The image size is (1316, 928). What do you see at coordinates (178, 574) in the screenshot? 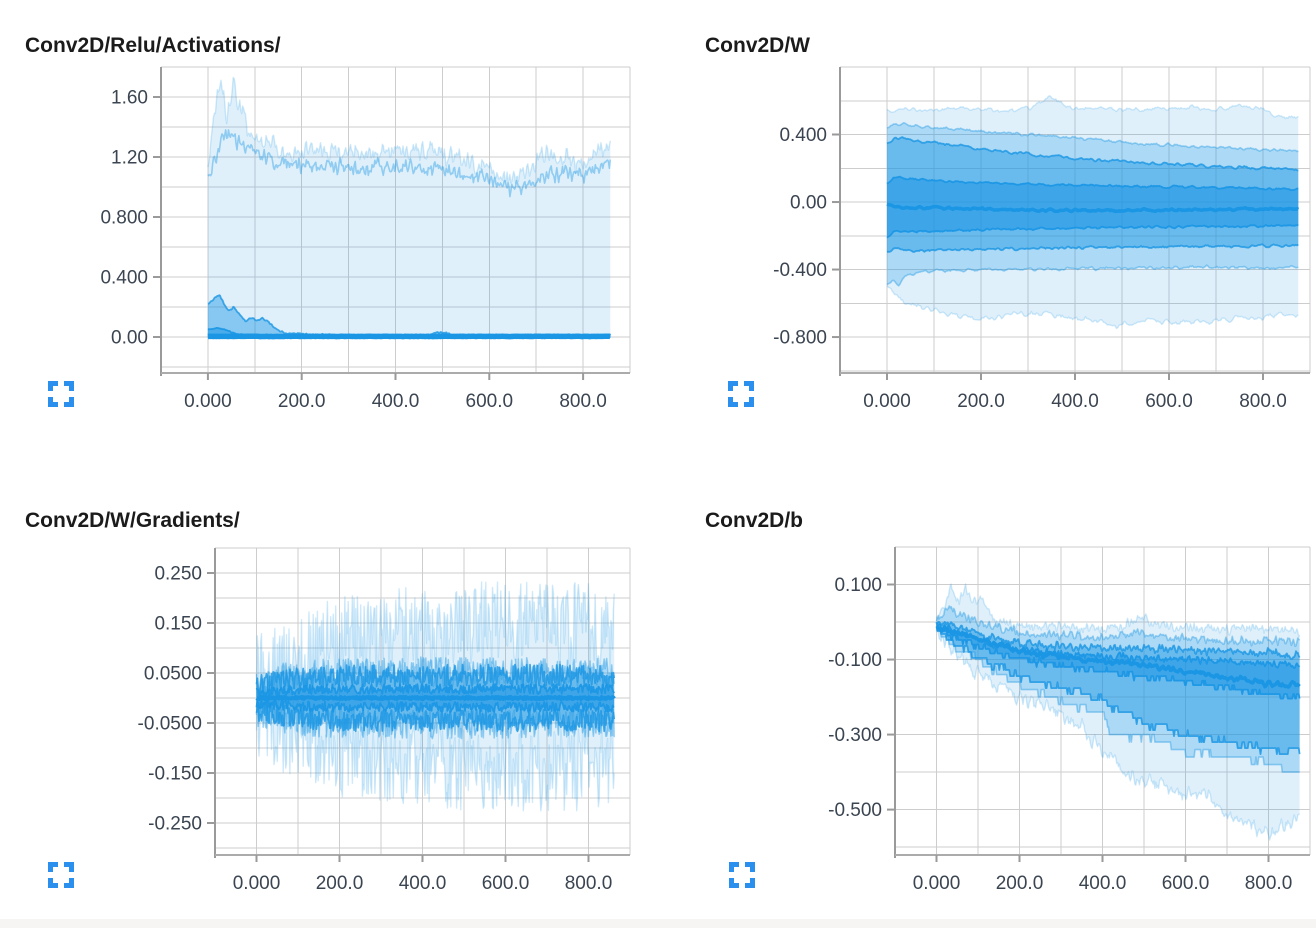
I see `svg-text: 0.250` at bounding box center [178, 574].